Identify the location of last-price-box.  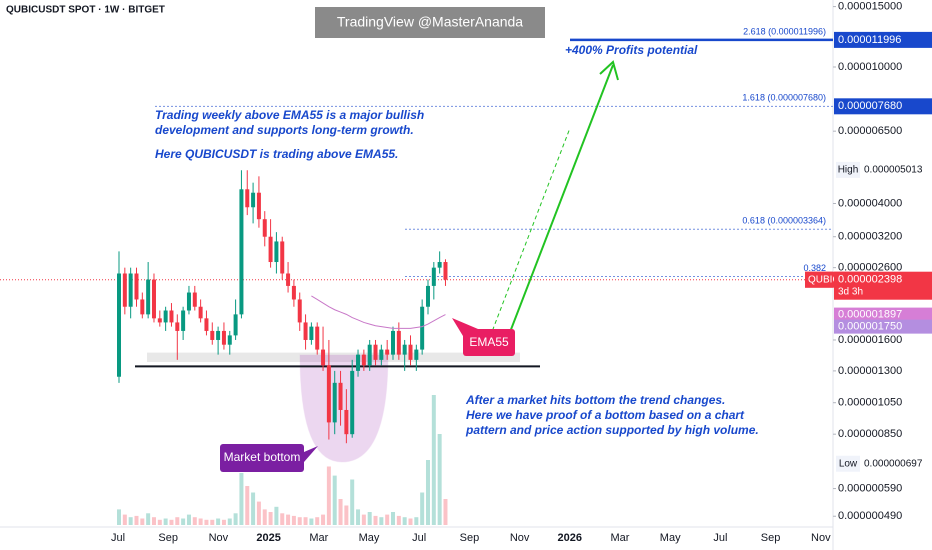
(883, 285).